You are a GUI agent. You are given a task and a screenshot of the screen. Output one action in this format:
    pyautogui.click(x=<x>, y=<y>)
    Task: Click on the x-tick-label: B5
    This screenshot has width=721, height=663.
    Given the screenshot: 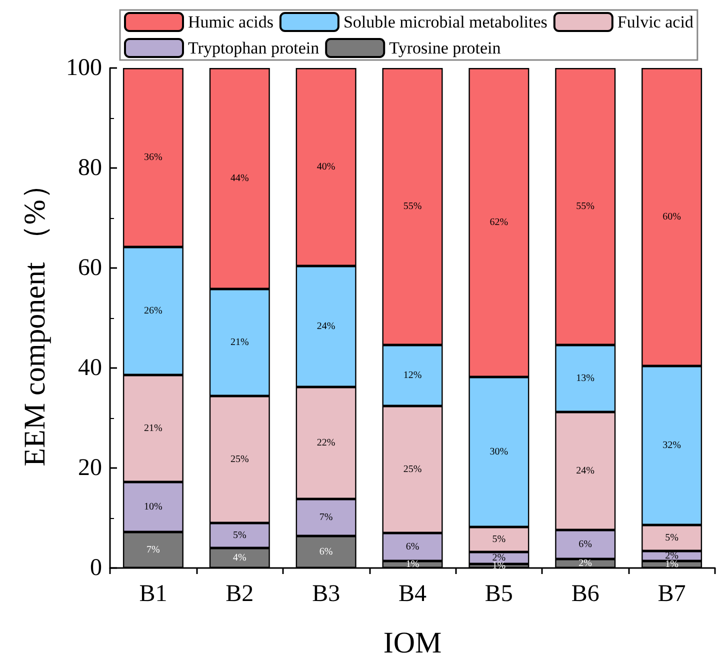 What is the action you would take?
    pyautogui.click(x=498, y=594)
    